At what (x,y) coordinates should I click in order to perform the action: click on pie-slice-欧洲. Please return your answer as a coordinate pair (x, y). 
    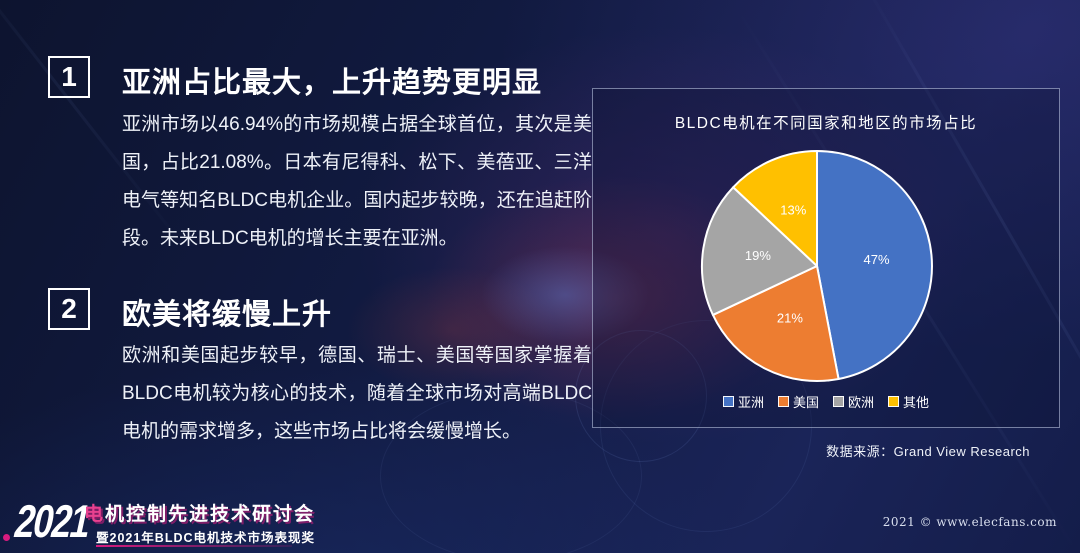
    Looking at the image, I should click on (759, 251).